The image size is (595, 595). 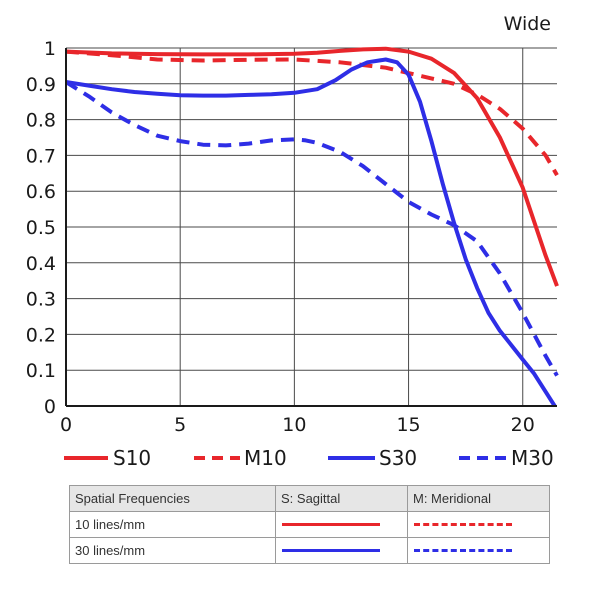 I want to click on y-tick-label: 0.7, so click(x=41, y=156).